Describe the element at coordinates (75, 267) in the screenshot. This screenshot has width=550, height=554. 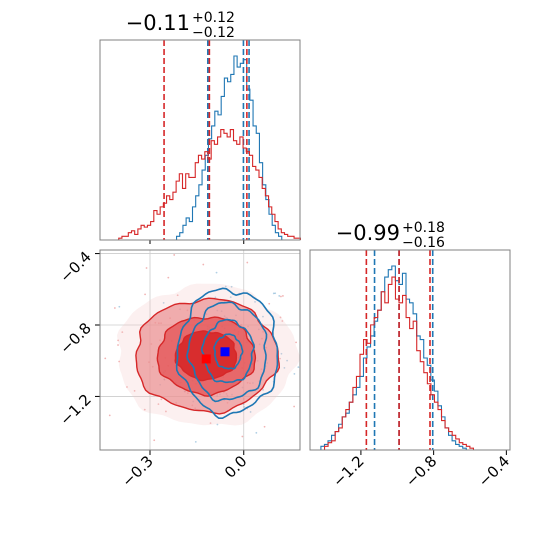
I see `y-tick-label: −0.4` at that location.